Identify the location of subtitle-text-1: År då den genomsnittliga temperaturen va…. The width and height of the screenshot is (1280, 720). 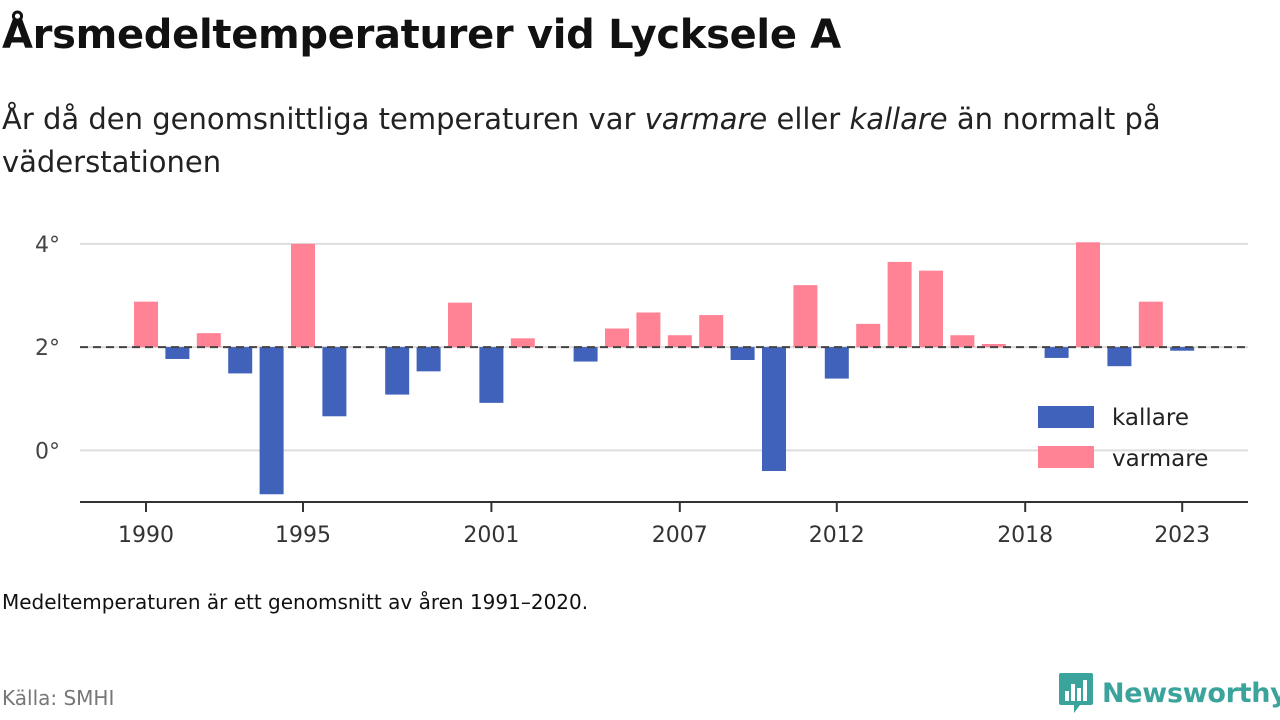
(323, 119).